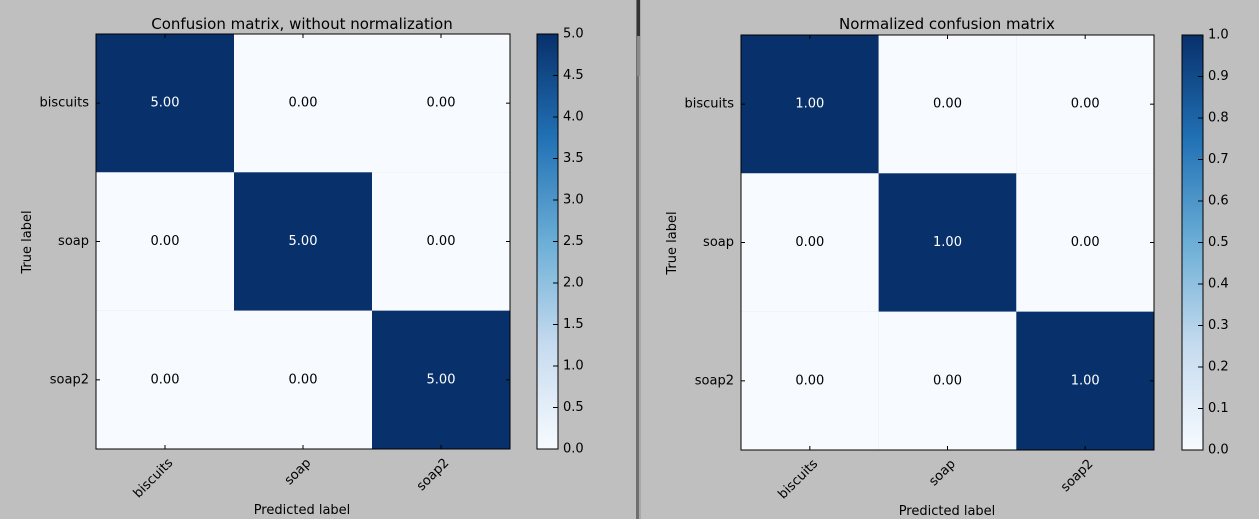 This screenshot has height=519, width=1259. What do you see at coordinates (1218, 408) in the screenshot?
I see `colorbar-tick-label: 0.1` at bounding box center [1218, 408].